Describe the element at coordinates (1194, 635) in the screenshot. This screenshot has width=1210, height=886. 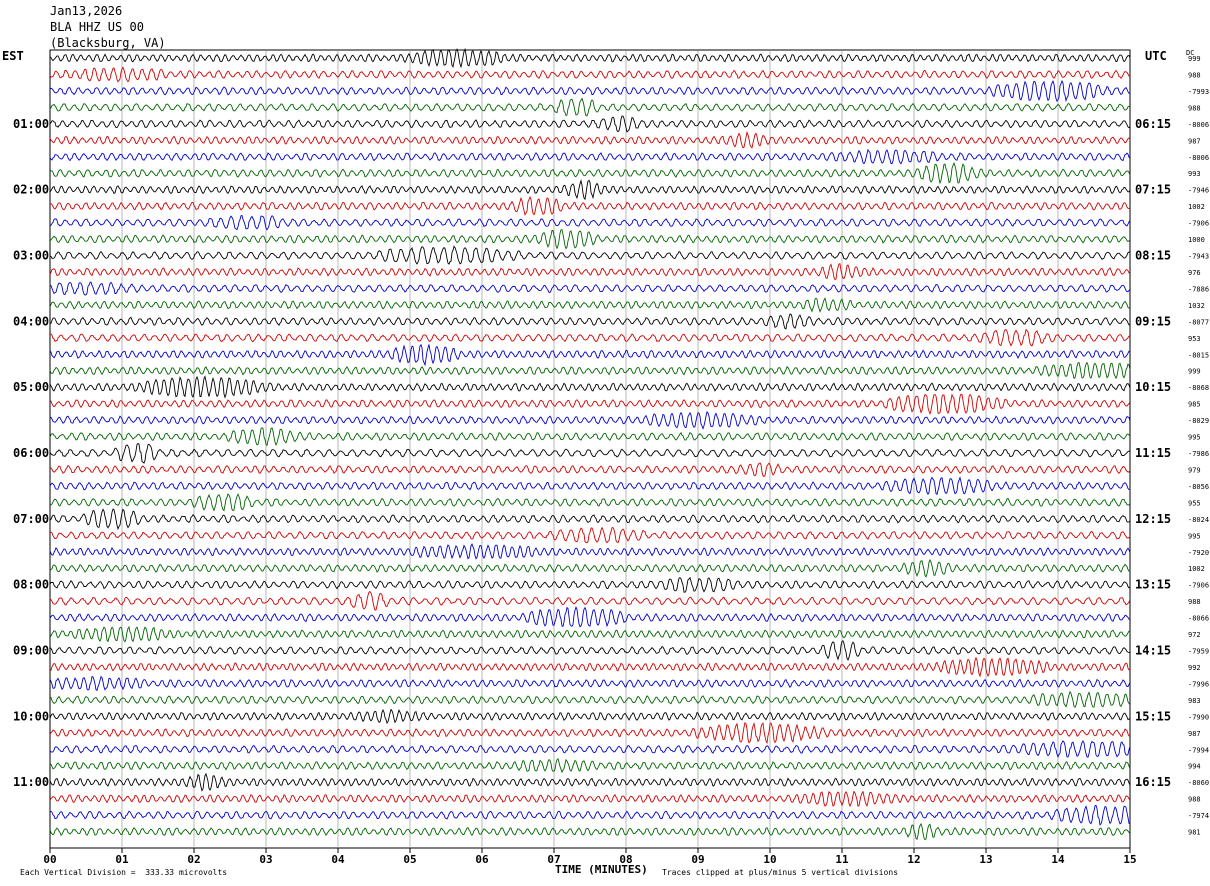
I see `dc-offset-label: 972` at that location.